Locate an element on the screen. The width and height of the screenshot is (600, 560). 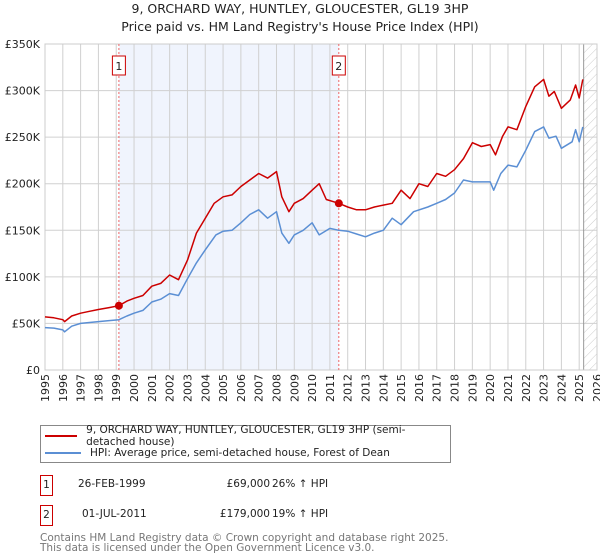
sale-price: £69,000 is located at coordinates (248, 484).